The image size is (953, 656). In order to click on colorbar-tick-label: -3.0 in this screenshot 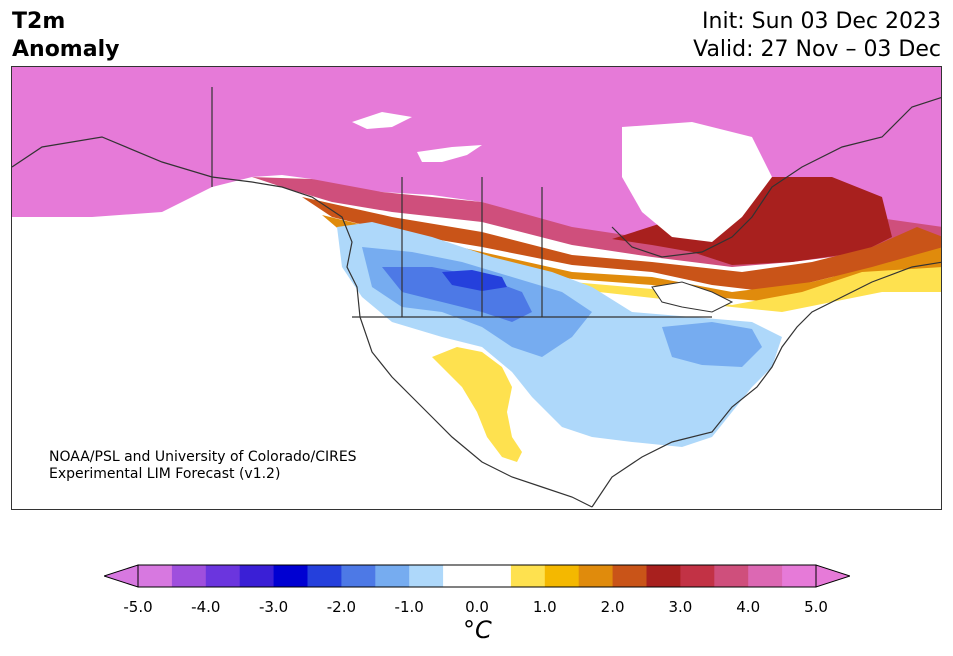, I will do `click(273, 607)`.